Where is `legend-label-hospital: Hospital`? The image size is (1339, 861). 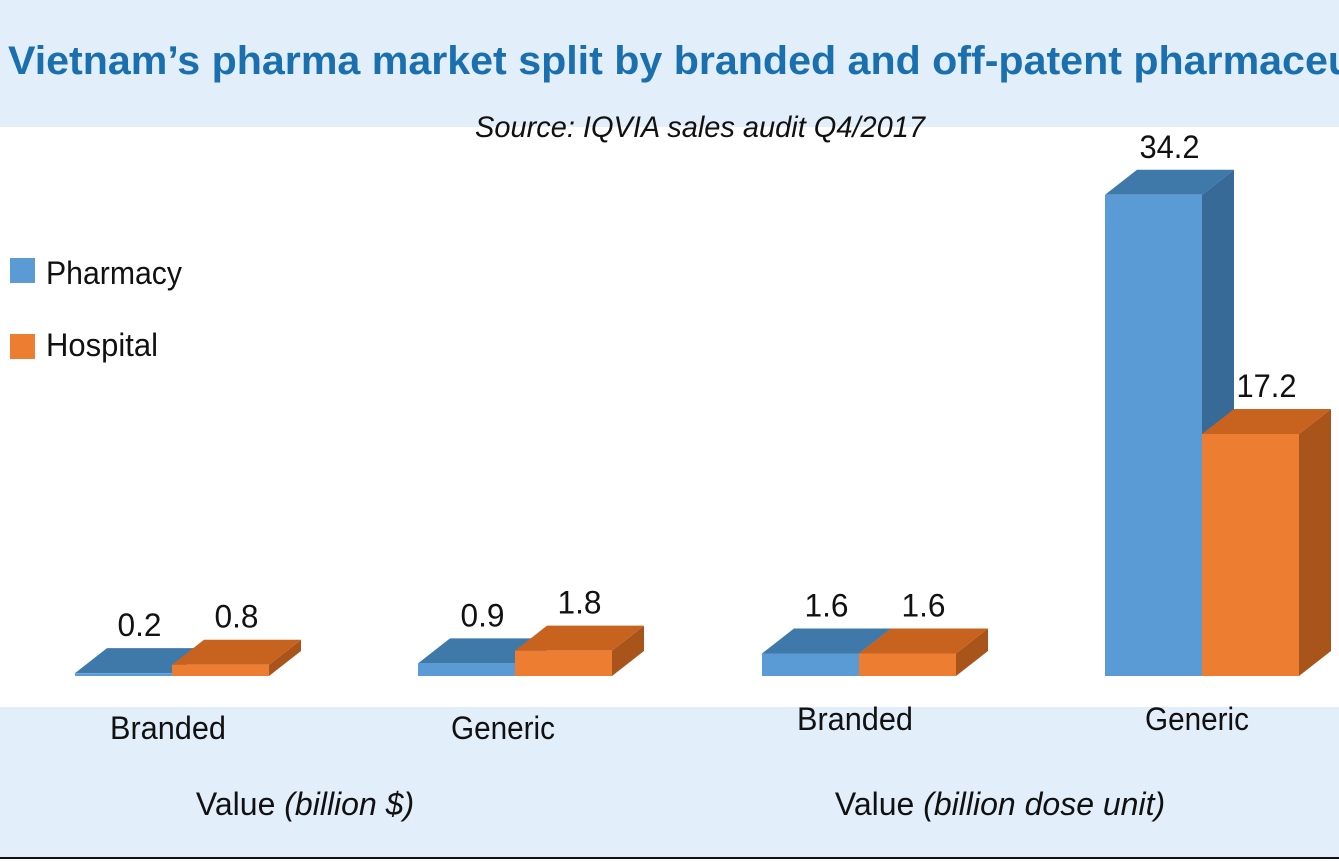
legend-label-hospital: Hospital is located at coordinates (102, 345).